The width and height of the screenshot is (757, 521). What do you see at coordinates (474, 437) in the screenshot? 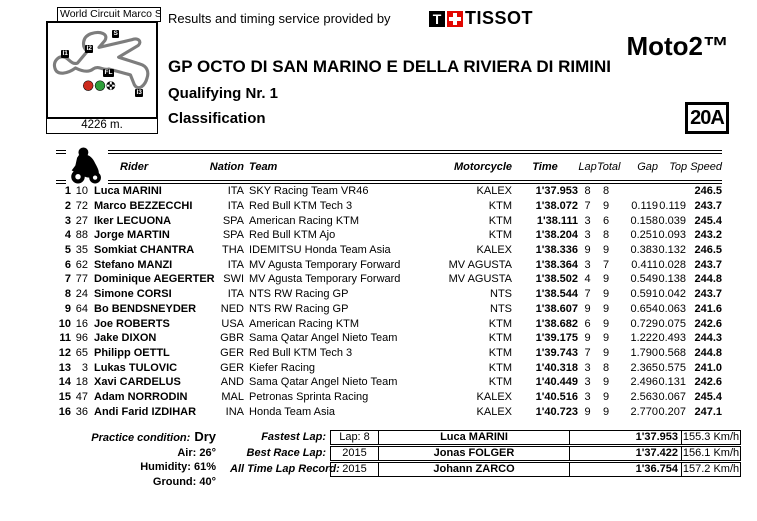
I see `record-rider-name: Luca MARINI` at bounding box center [474, 437].